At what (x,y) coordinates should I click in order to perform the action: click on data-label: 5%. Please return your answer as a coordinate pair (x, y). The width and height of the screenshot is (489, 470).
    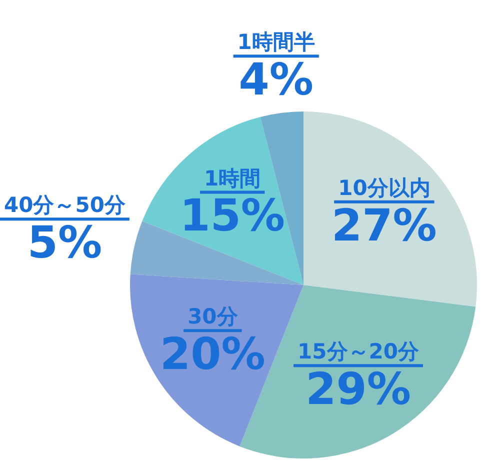
    Looking at the image, I should click on (64, 243).